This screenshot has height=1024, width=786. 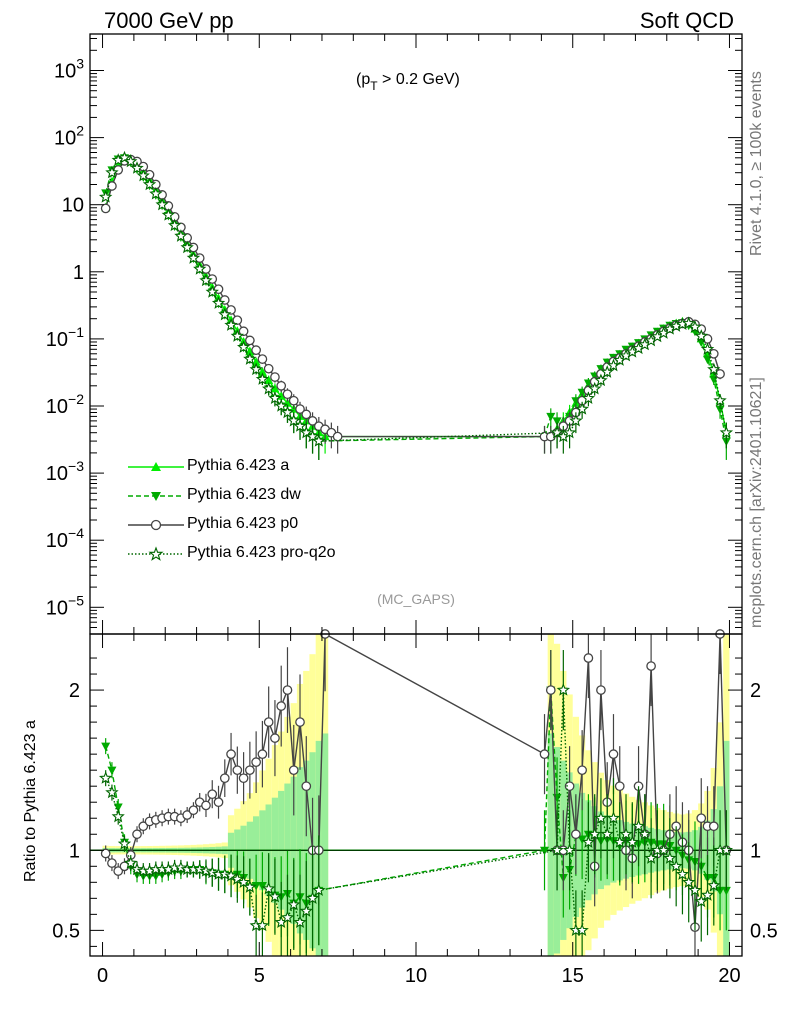 I want to click on cut-annotation: (pT > 0.2 GeV), so click(x=408, y=82).